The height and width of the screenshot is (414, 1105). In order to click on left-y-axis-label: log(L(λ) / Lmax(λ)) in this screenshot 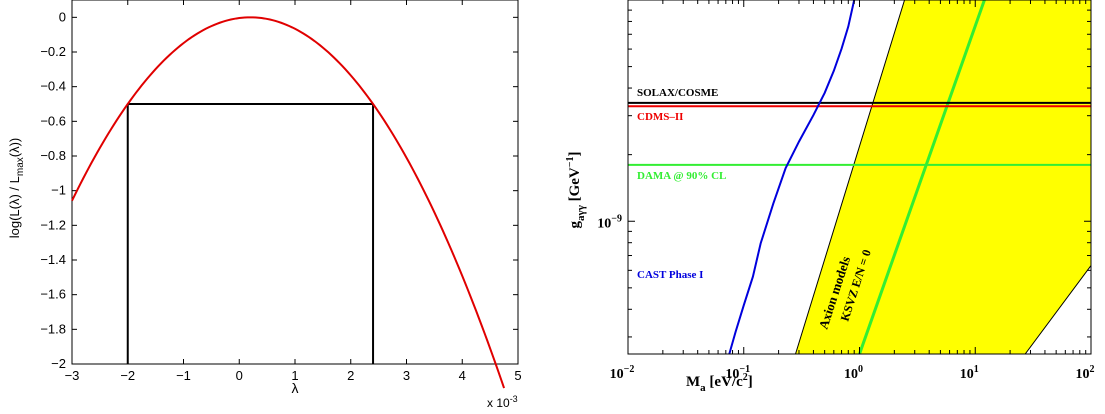, I will do `click(16, 188)`.